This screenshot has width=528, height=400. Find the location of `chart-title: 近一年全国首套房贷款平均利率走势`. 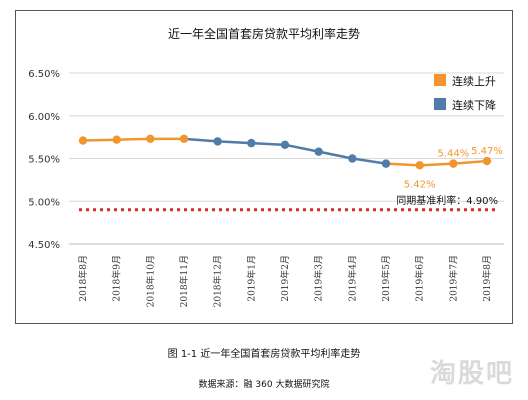

chart-title: 近一年全国首套房贷款平均利率走势 is located at coordinates (264, 33).